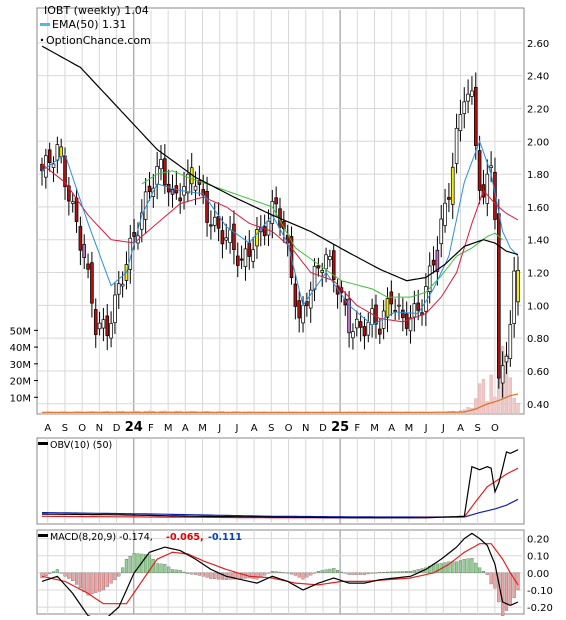  What do you see at coordinates (20, 348) in the screenshot?
I see `volume-tick-label: 40M` at bounding box center [20, 348].